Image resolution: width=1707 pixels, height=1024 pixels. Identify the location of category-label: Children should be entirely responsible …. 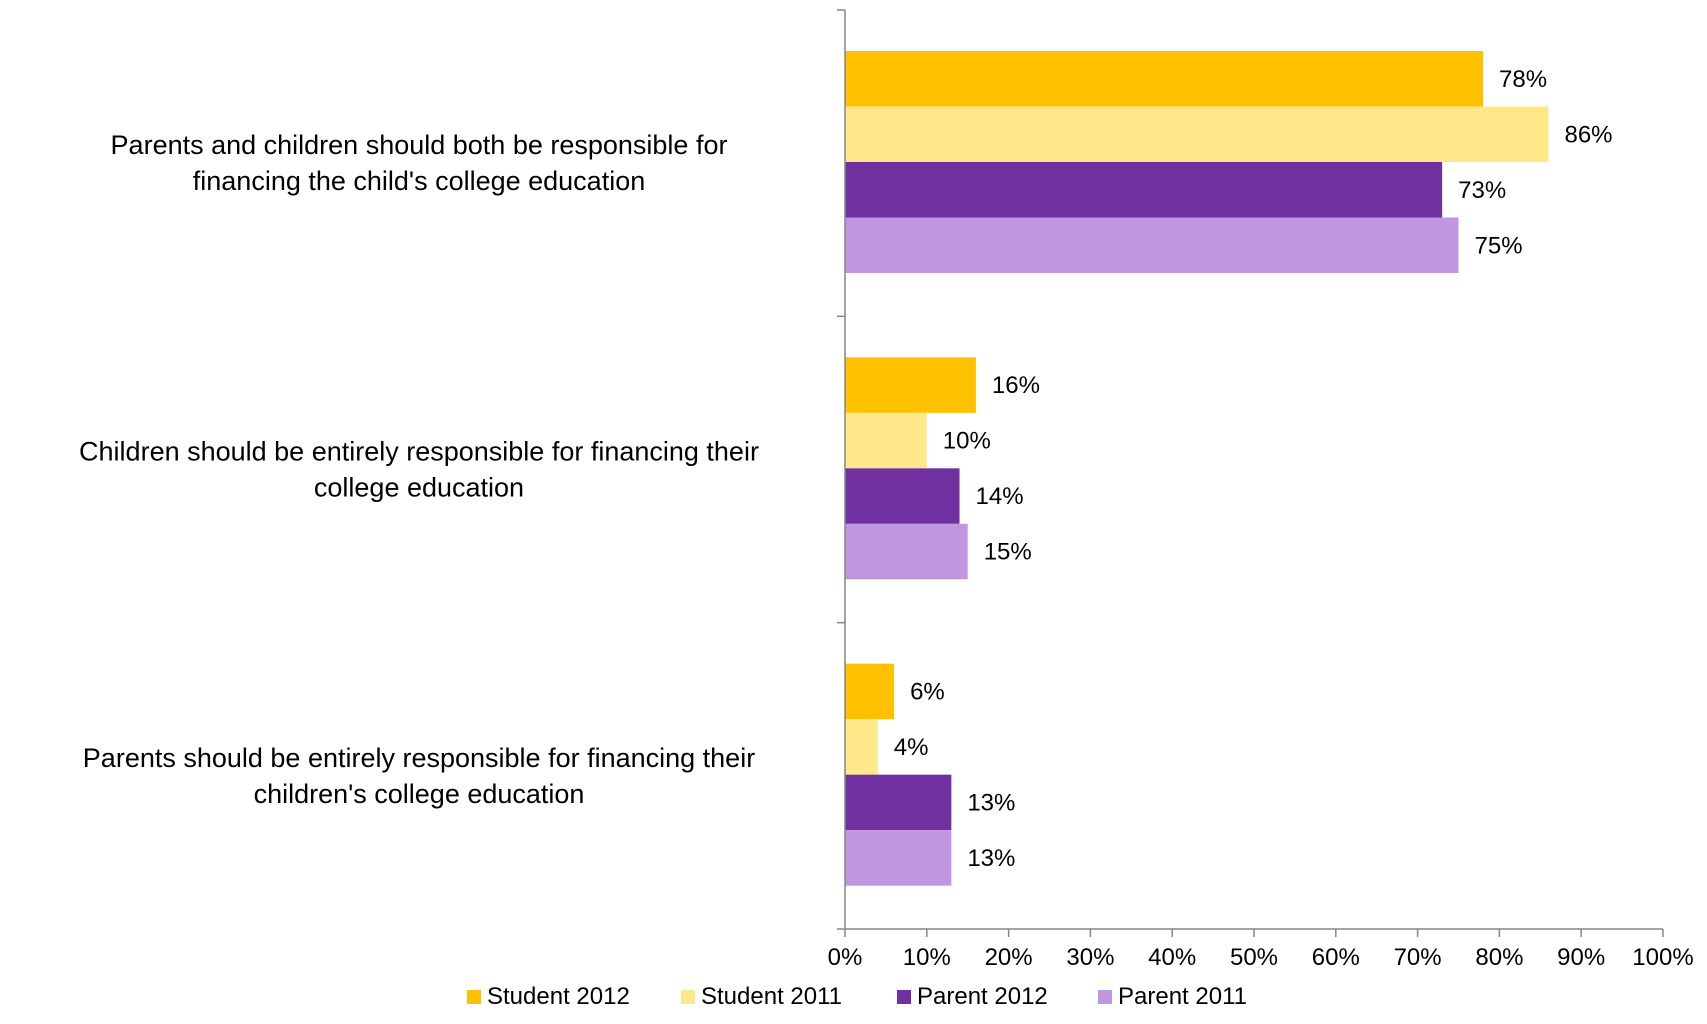
(419, 452).